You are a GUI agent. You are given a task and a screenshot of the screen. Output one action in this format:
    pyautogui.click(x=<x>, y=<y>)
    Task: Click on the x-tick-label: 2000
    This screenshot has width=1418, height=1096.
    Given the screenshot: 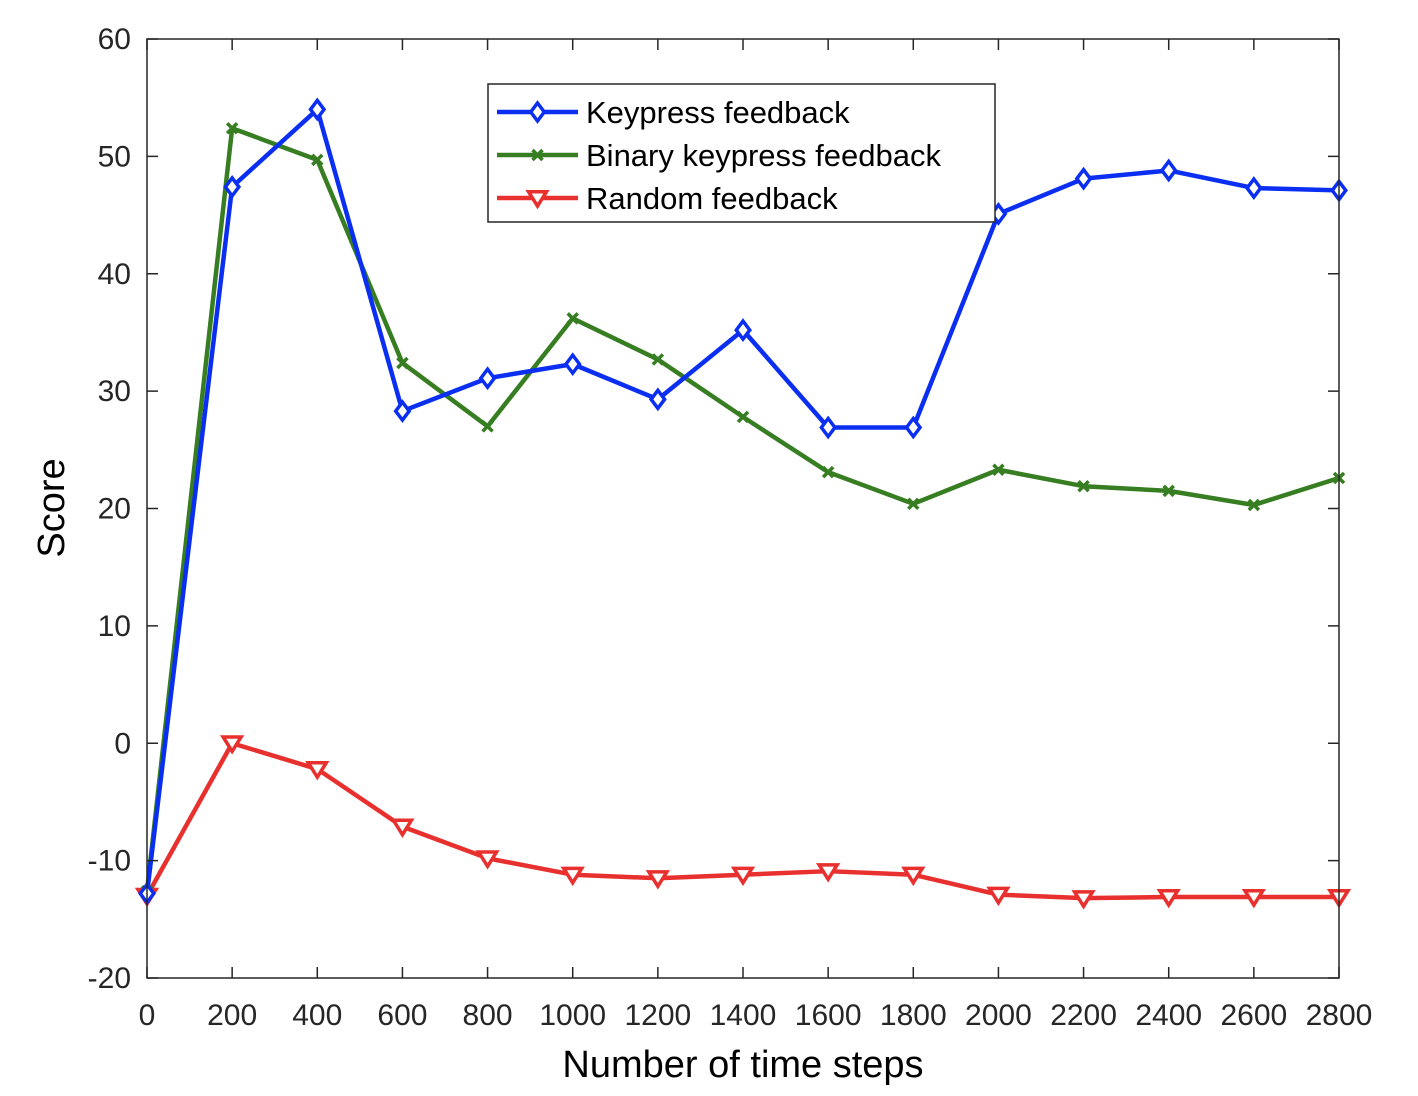 What is the action you would take?
    pyautogui.click(x=998, y=1015)
    